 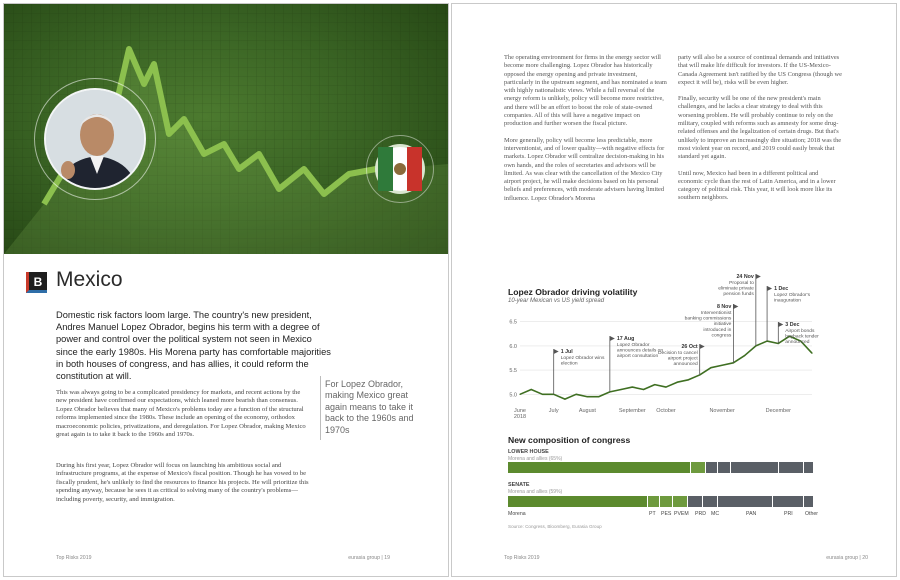 I want to click on party-label: PT, so click(x=652, y=514).